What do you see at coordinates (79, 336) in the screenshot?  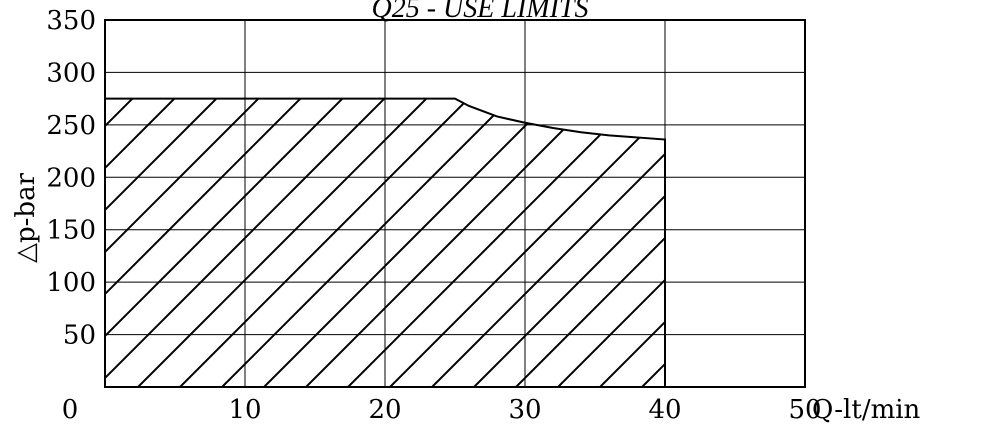 I see `y-tick-label: 50` at bounding box center [79, 336].